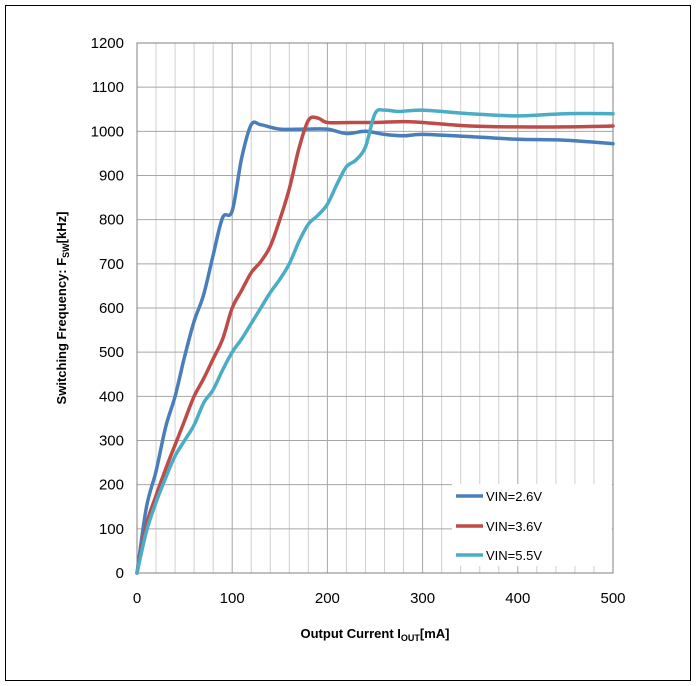 This screenshot has width=696, height=686. What do you see at coordinates (514, 526) in the screenshot?
I see `legend-label-vin-3-6v: VIN=3.6V` at bounding box center [514, 526].